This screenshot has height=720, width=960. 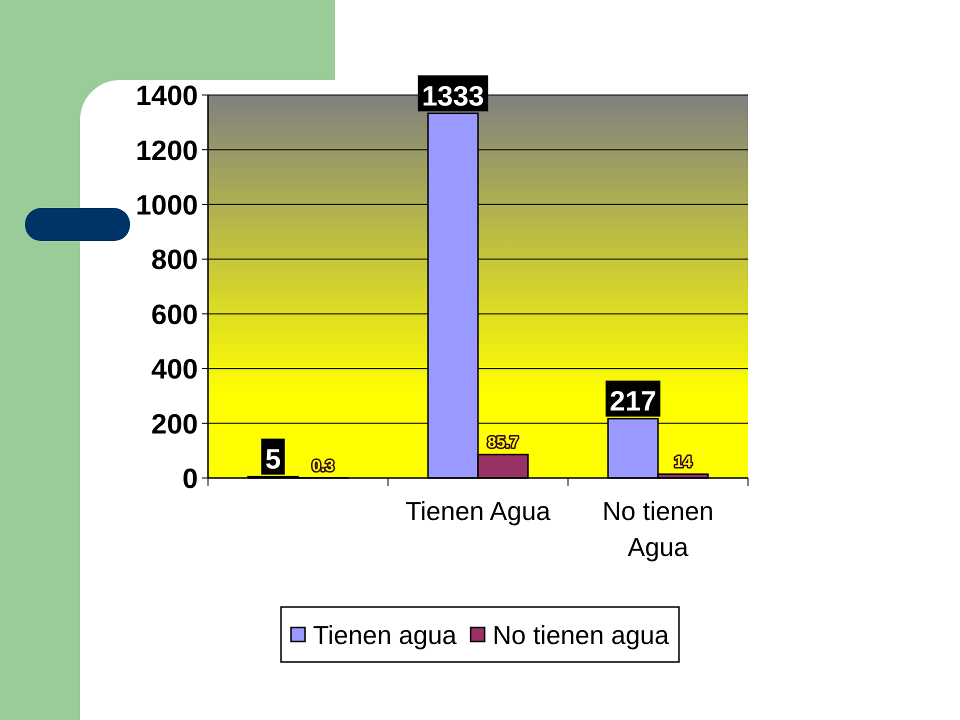 I want to click on y-tick-label: 1000, so click(x=167, y=205).